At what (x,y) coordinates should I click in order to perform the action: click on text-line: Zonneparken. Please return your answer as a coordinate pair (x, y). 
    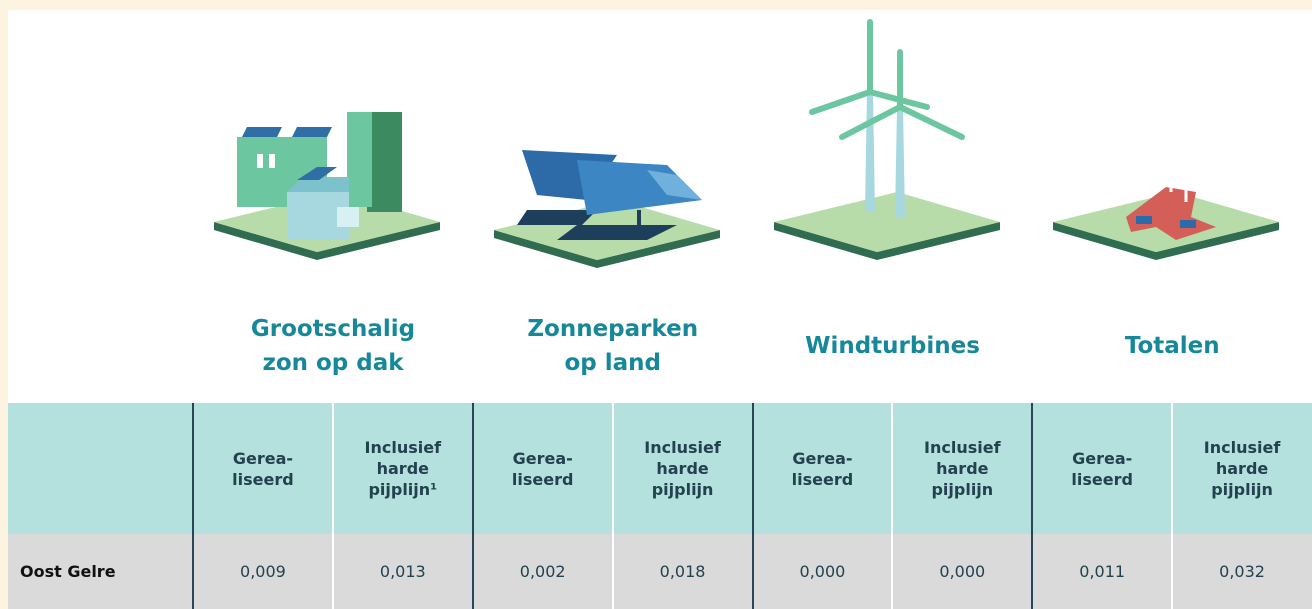
    Looking at the image, I should click on (613, 329).